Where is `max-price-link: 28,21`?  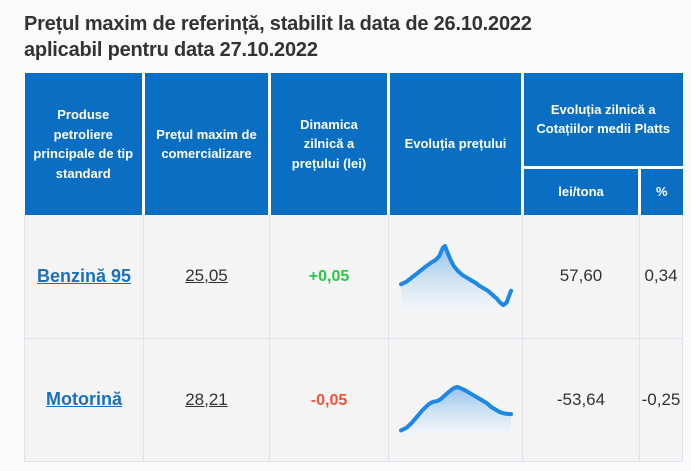
max-price-link: 28,21 is located at coordinates (206, 399).